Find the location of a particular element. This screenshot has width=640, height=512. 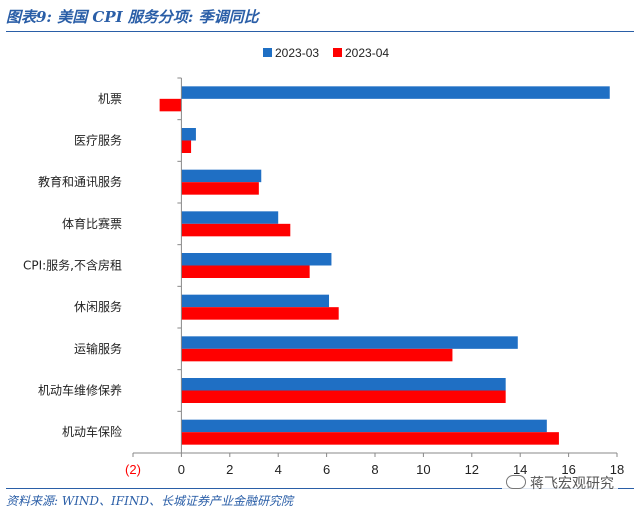

category-label-8: 机动车保险 is located at coordinates (92, 431).